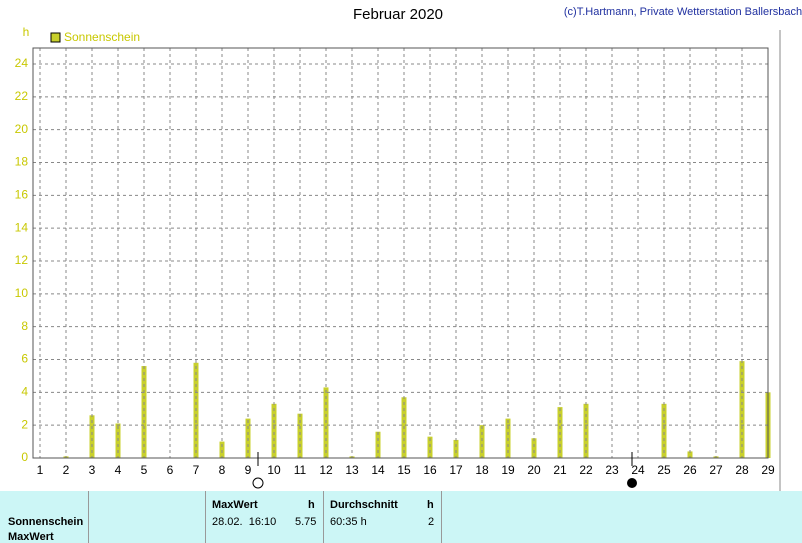 The width and height of the screenshot is (802, 543). I want to click on x-tick-label: 17, so click(456, 470).